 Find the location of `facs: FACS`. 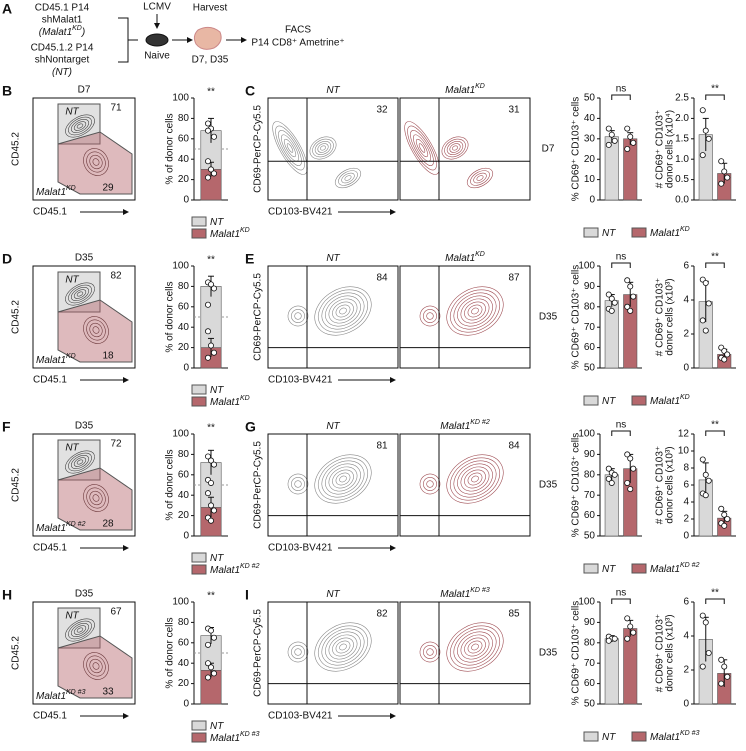

facs: FACS is located at coordinates (298, 30).